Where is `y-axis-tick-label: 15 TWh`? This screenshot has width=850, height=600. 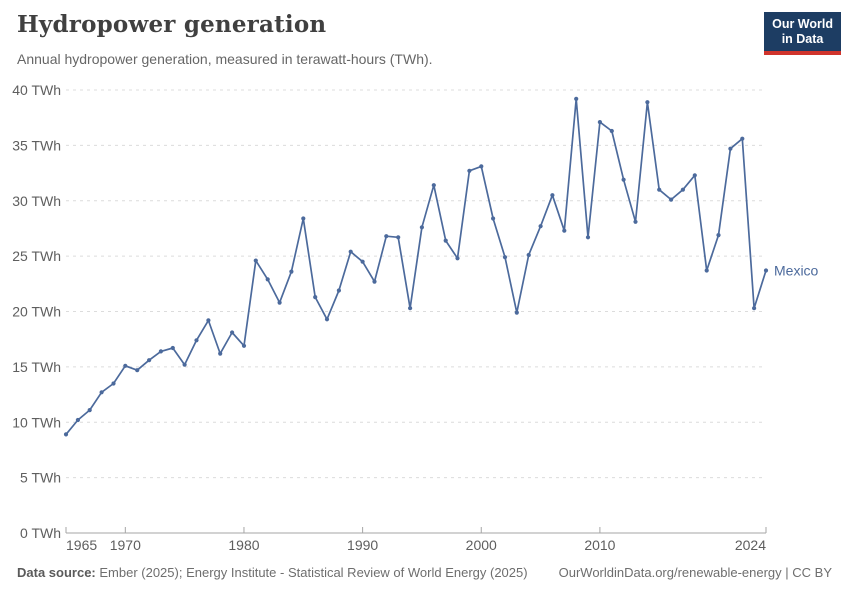 y-axis-tick-label: 15 TWh is located at coordinates (36, 367).